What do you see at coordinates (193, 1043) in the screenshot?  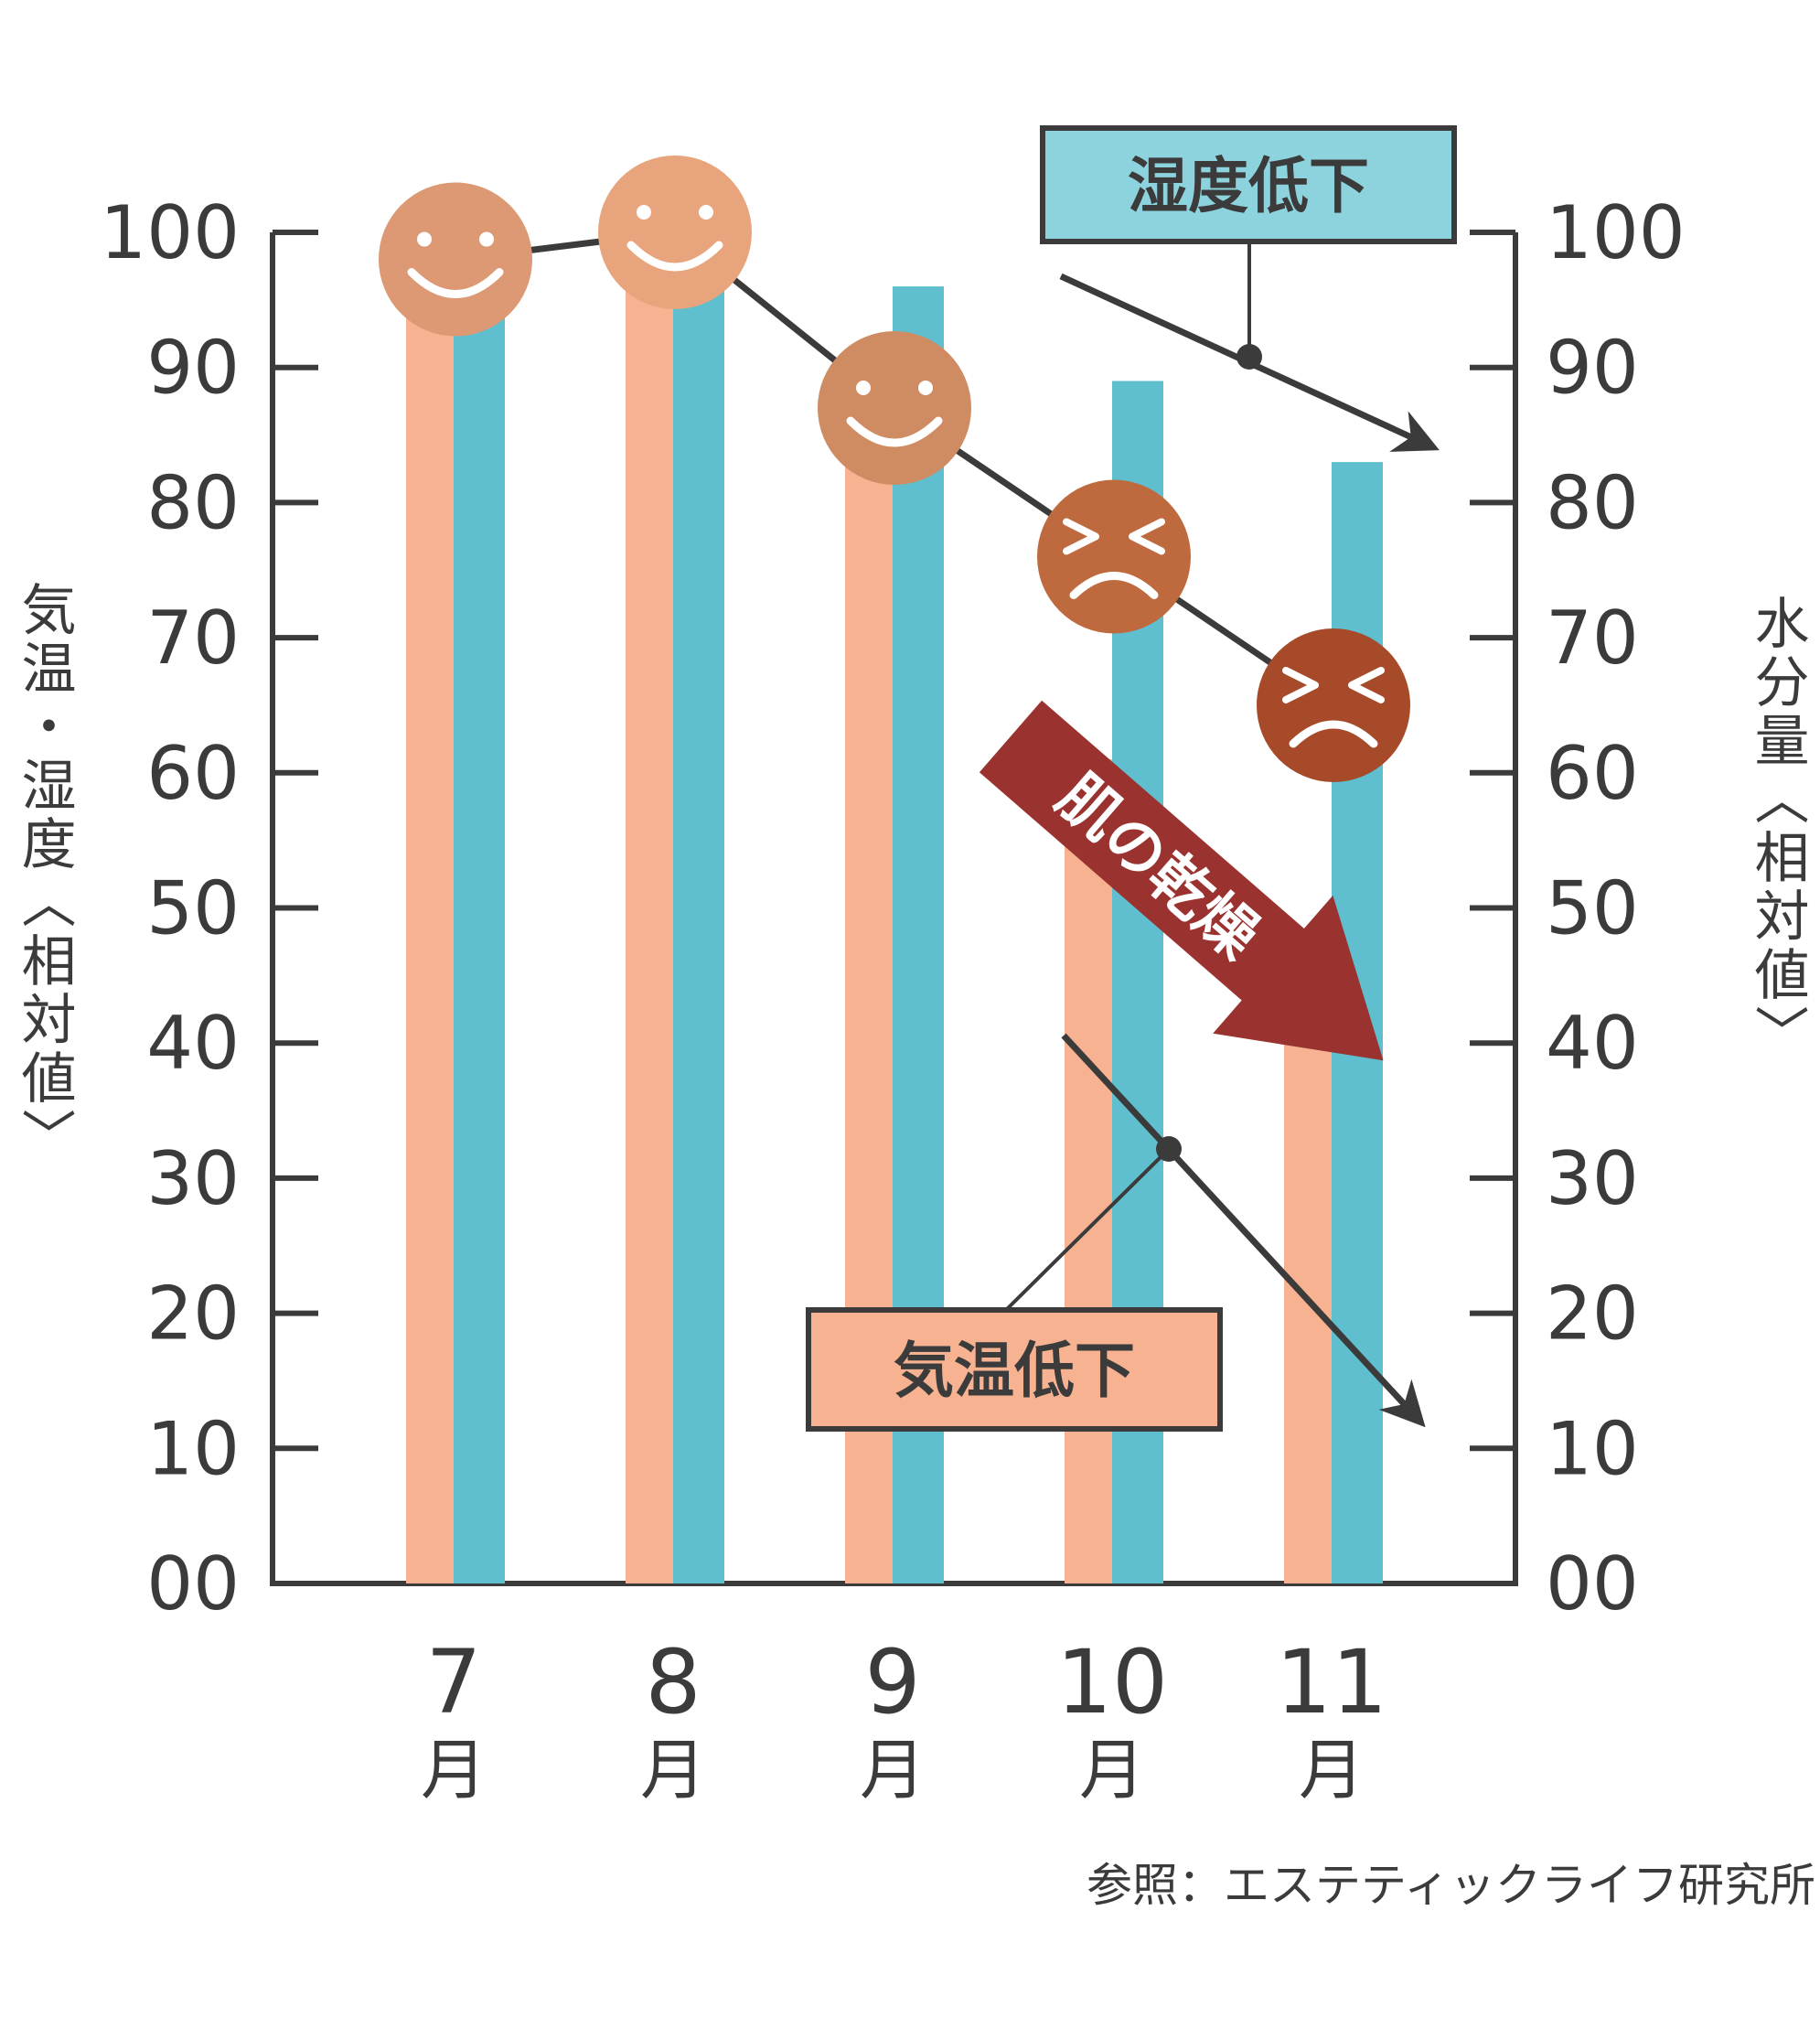 I see `left-tick-label: 40` at bounding box center [193, 1043].